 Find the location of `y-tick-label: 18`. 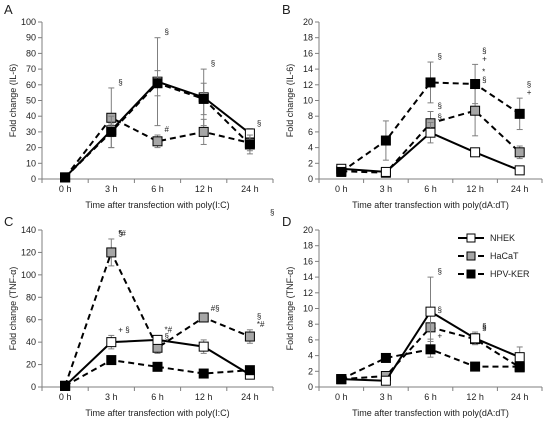

y-tick-label: 18 is located at coordinates (308, 38).